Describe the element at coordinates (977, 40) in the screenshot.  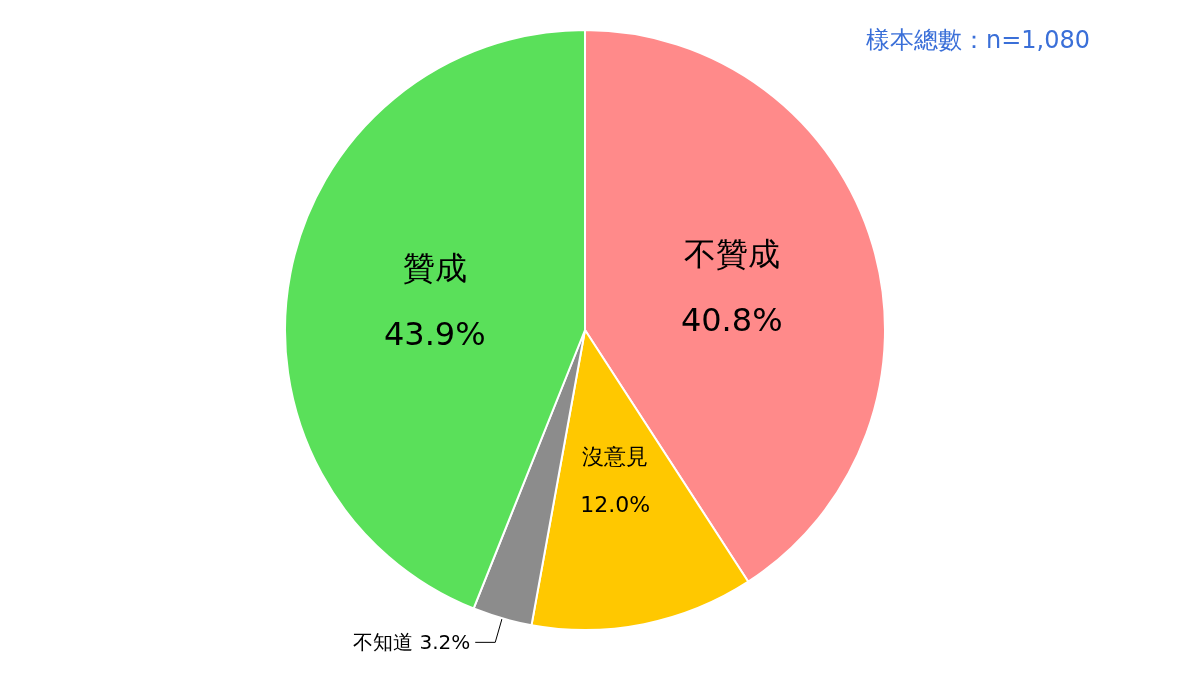
I see `text: 樣本總數：n=1,080` at that location.